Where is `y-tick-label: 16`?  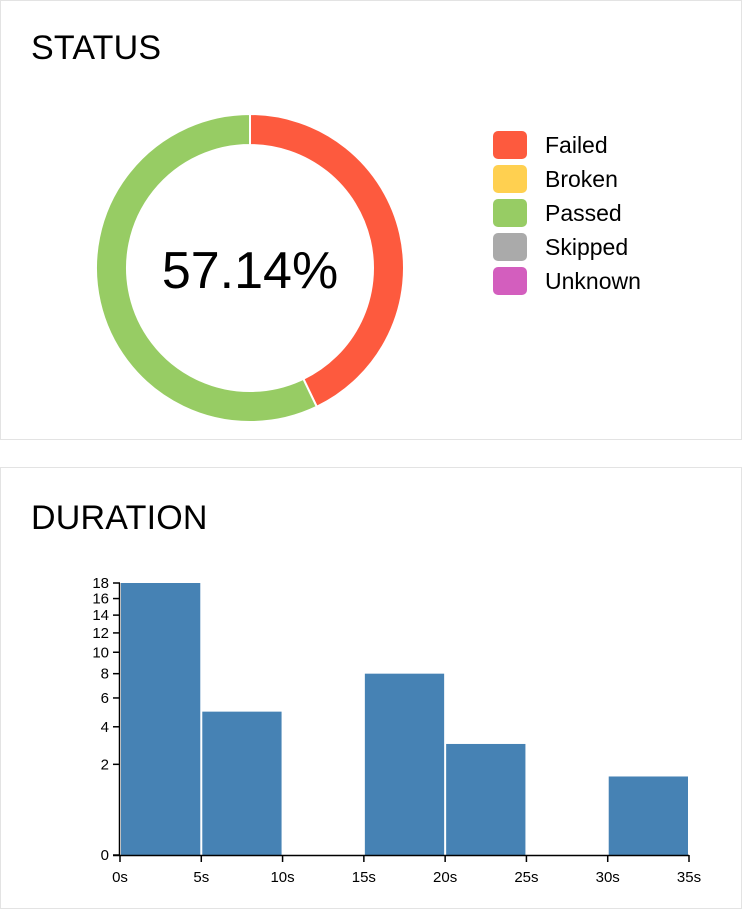
y-tick-label: 16 is located at coordinates (100, 599).